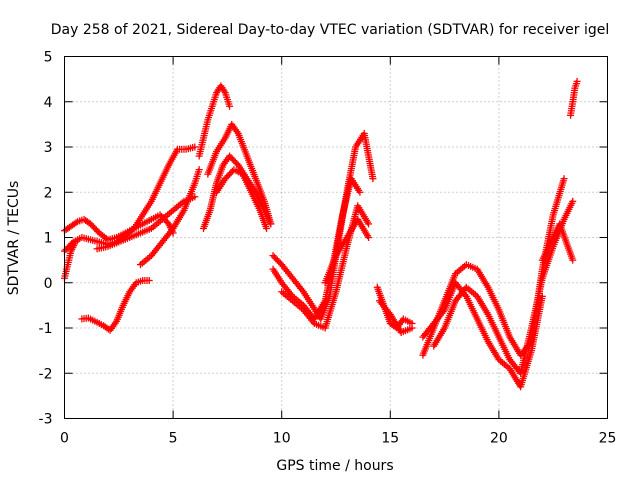 The image size is (640, 480). I want to click on x-tick-label: 10, so click(282, 439).